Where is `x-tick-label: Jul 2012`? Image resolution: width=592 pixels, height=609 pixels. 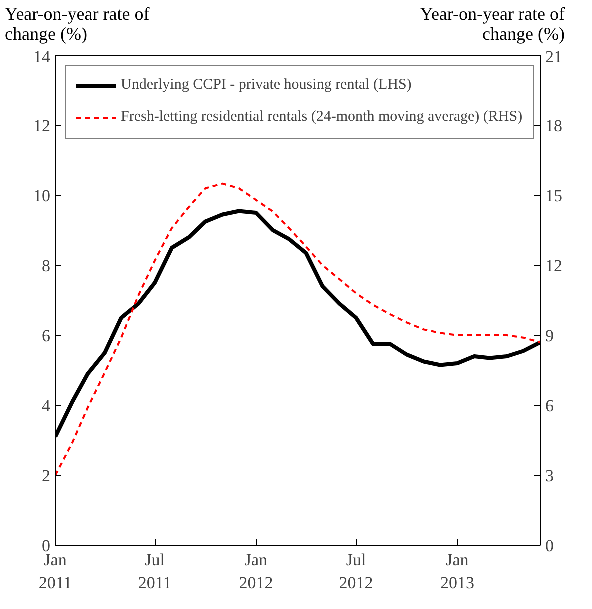
x-tick-label: Jul 2012 is located at coordinates (356, 571).